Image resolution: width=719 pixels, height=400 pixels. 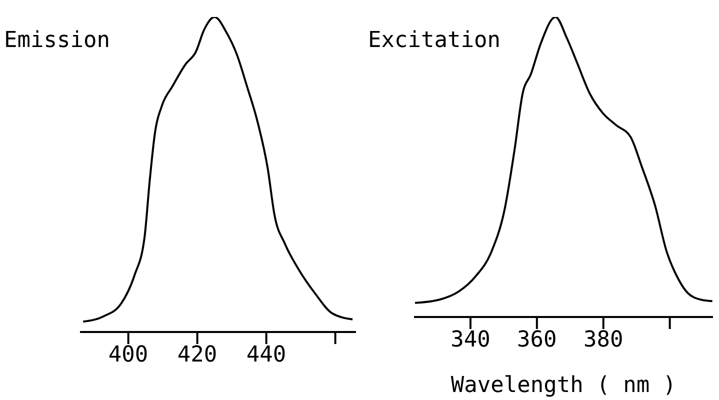 What do you see at coordinates (434, 40) in the screenshot?
I see `text: Excitation` at bounding box center [434, 40].